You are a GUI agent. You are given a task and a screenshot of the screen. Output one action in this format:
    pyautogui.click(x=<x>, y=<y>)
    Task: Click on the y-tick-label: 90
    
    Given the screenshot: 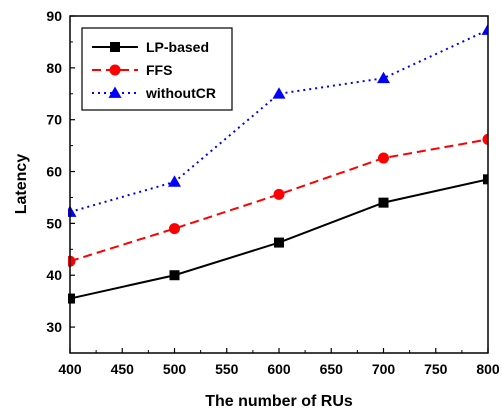 What is the action you would take?
    pyautogui.click(x=54, y=16)
    